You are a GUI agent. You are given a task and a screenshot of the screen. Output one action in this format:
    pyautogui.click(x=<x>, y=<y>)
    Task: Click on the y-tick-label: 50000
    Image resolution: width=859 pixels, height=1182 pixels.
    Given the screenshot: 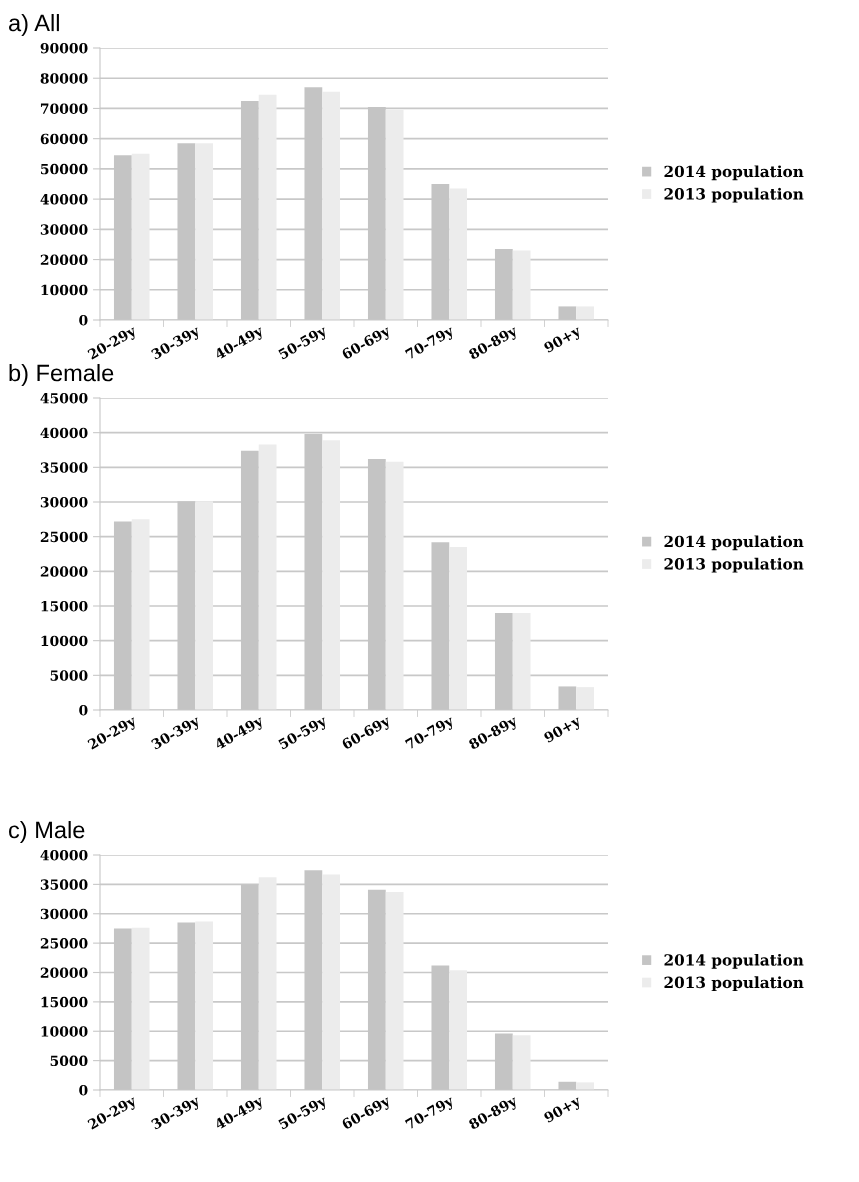 What is the action you would take?
    pyautogui.click(x=64, y=169)
    